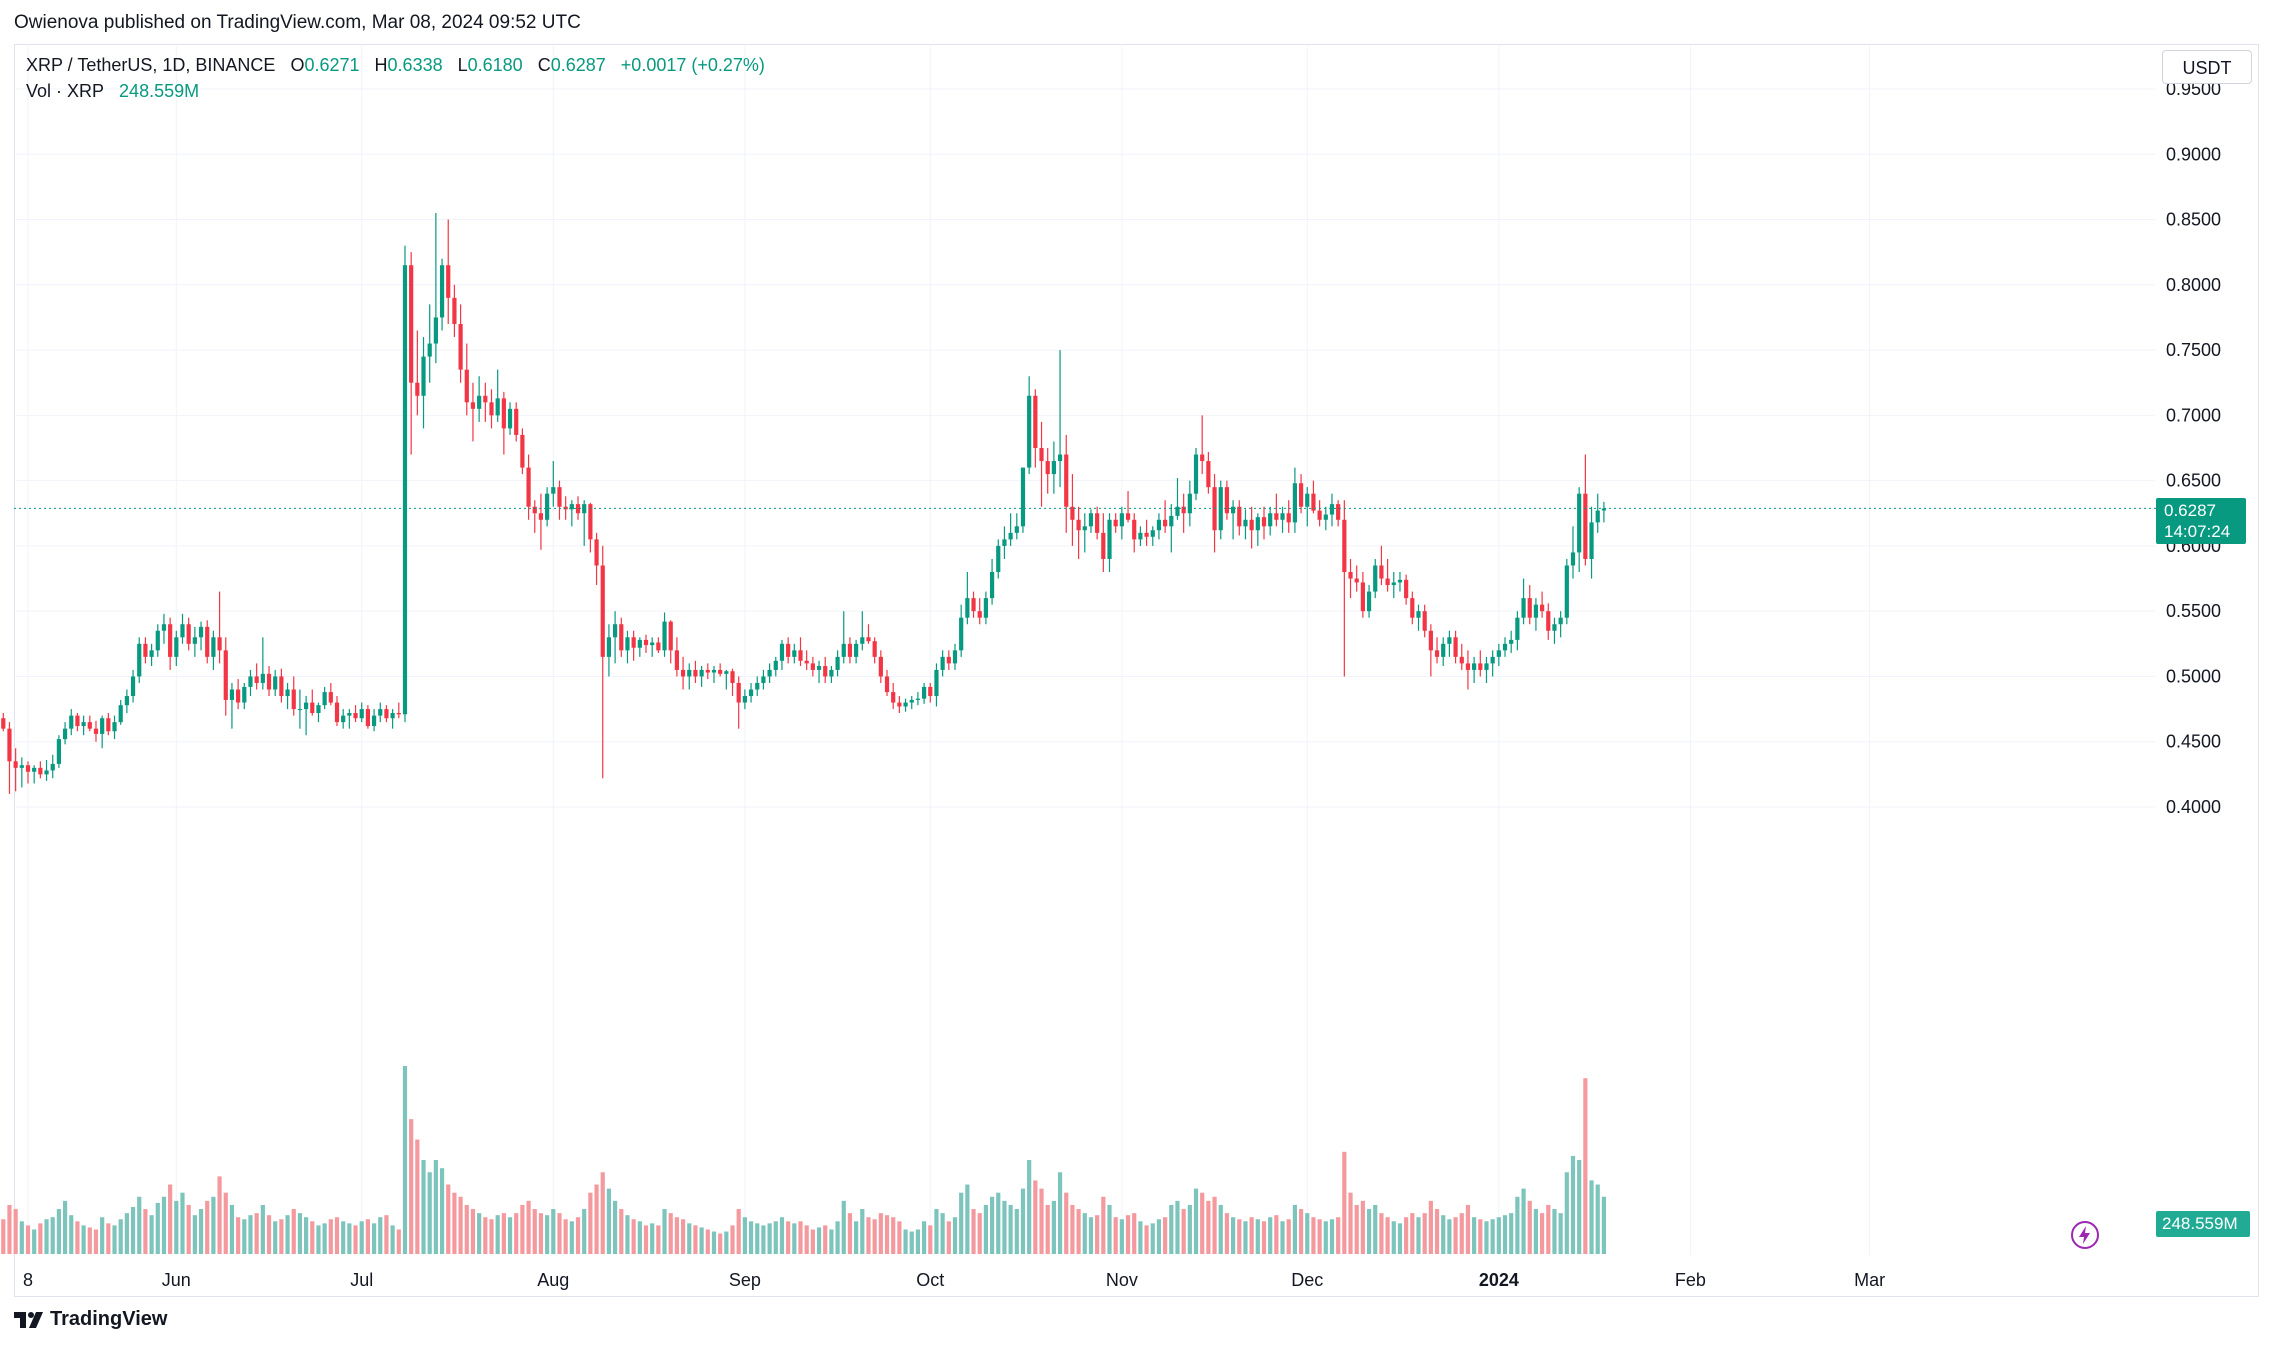 The height and width of the screenshot is (1351, 2273). Describe the element at coordinates (176, 1280) in the screenshot. I see `x-tick-label: Jun` at that location.